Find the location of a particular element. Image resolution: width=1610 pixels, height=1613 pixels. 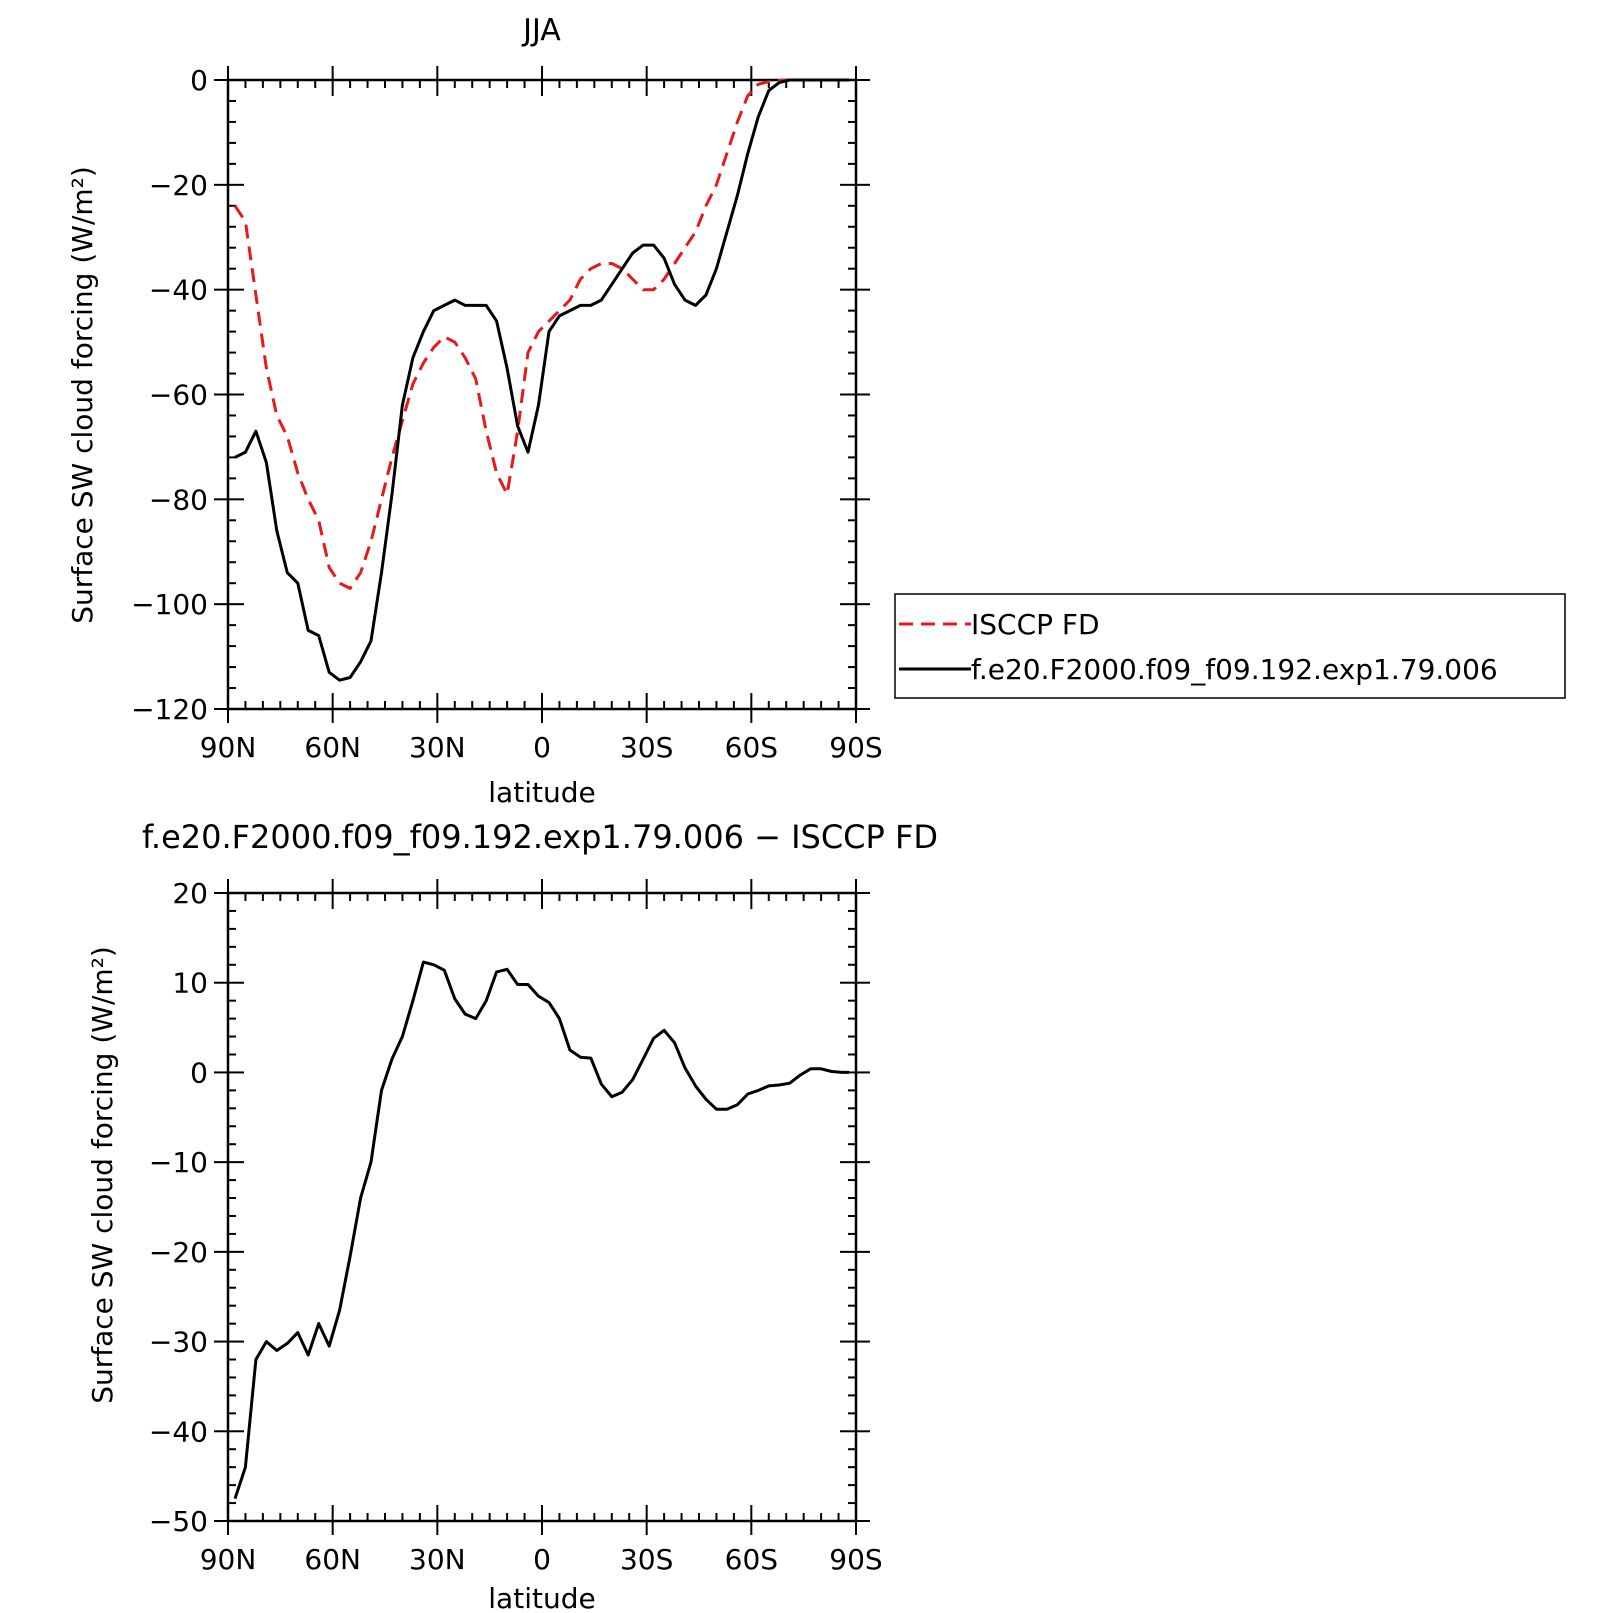

top-chart-title: JJA is located at coordinates (541, 30).